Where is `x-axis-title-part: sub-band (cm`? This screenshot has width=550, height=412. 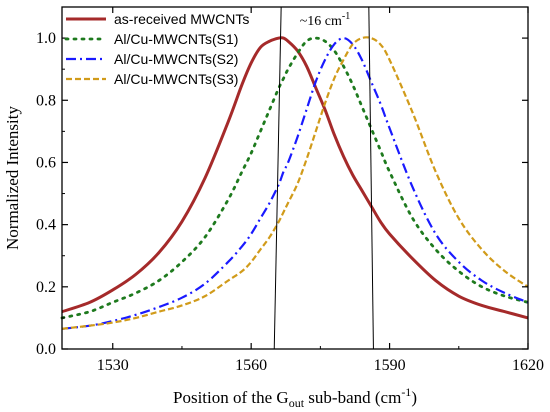
x-axis-title-part: sub-band (cm is located at coordinates (352, 397).